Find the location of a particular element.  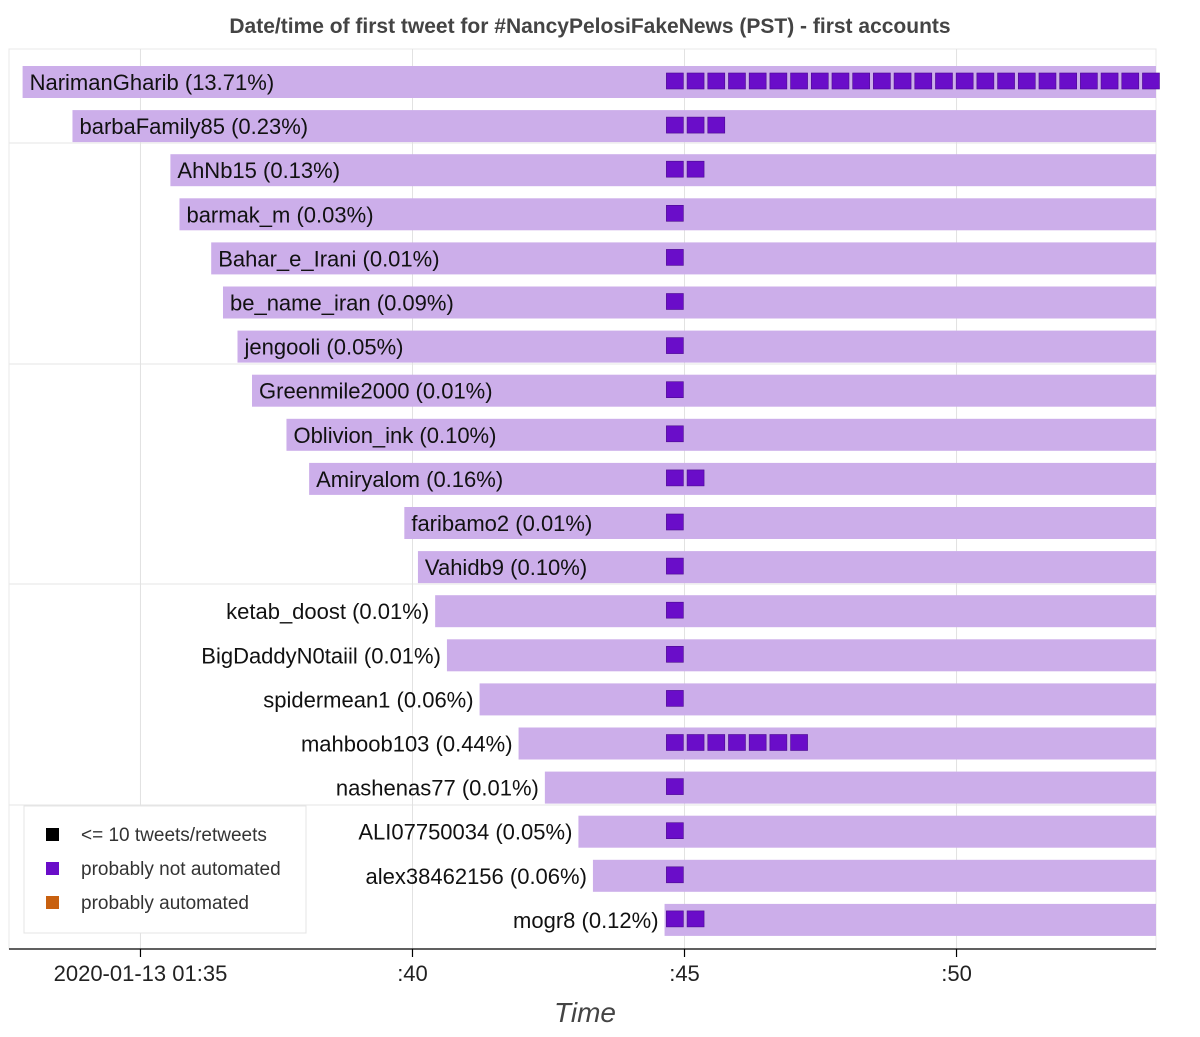

bar-label: Vahidb9 (0.10%) is located at coordinates (506, 567).